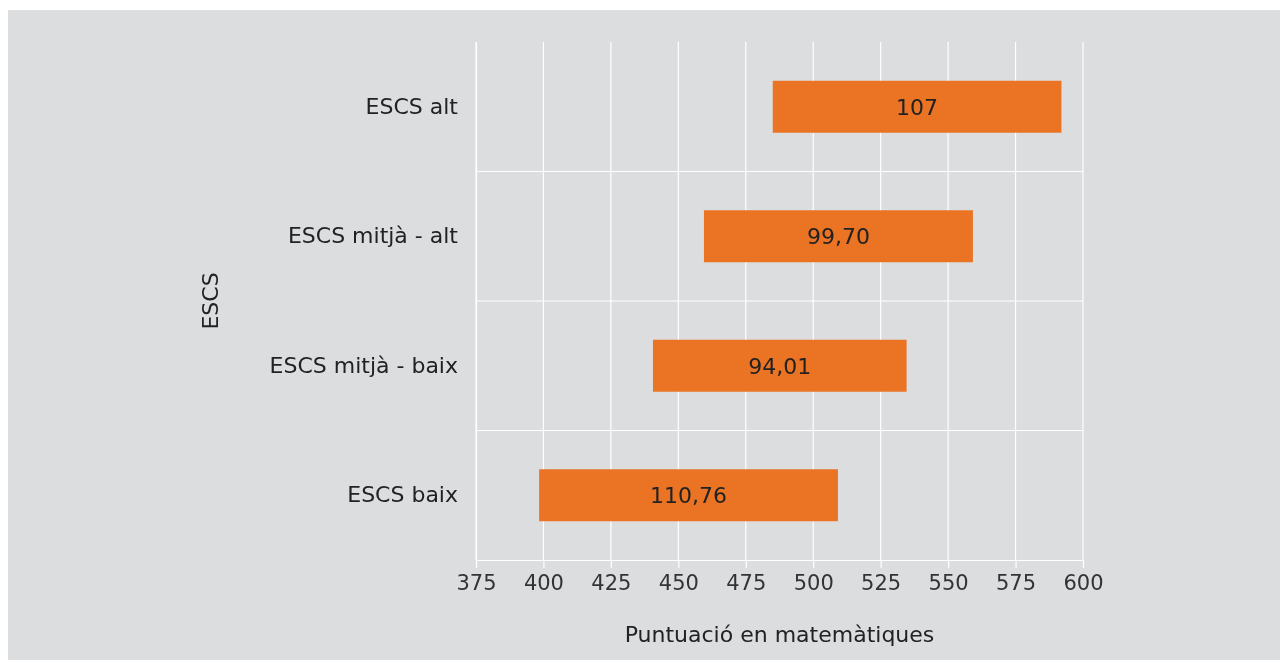 Image resolution: width=1284 pixels, height=663 pixels. I want to click on data-label: 107, so click(917, 107).